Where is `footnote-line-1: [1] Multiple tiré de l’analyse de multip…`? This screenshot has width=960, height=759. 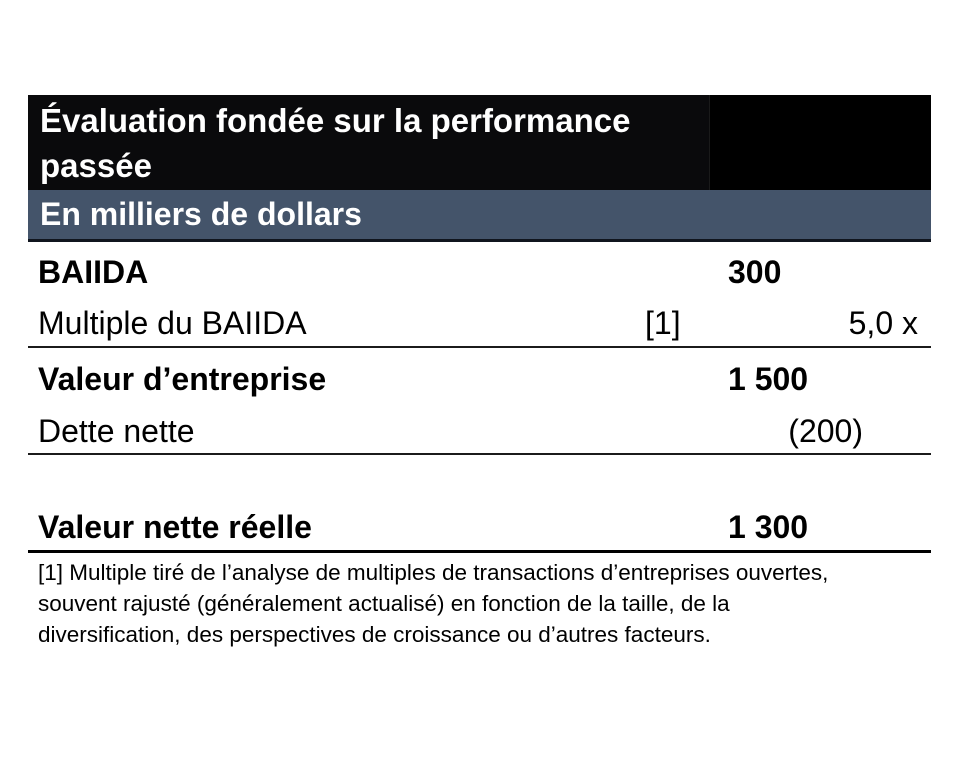
footnote-line-1: [1] Multiple tiré de l’analyse de multip… is located at coordinates (433, 572).